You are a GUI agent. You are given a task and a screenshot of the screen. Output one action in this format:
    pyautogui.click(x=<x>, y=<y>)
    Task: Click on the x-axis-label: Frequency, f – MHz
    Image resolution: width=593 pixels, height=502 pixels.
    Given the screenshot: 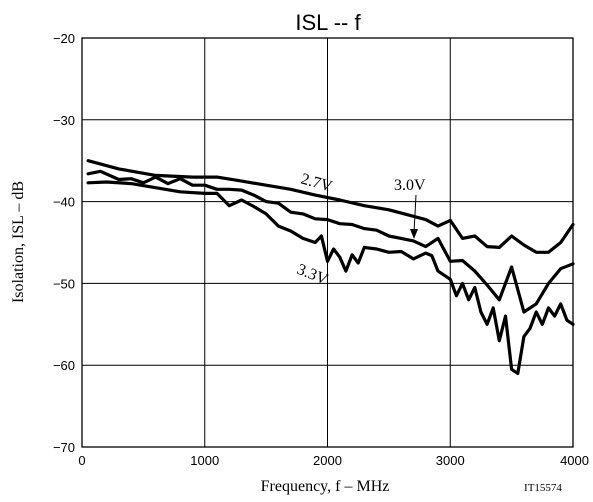 What is the action you would take?
    pyautogui.click(x=325, y=486)
    